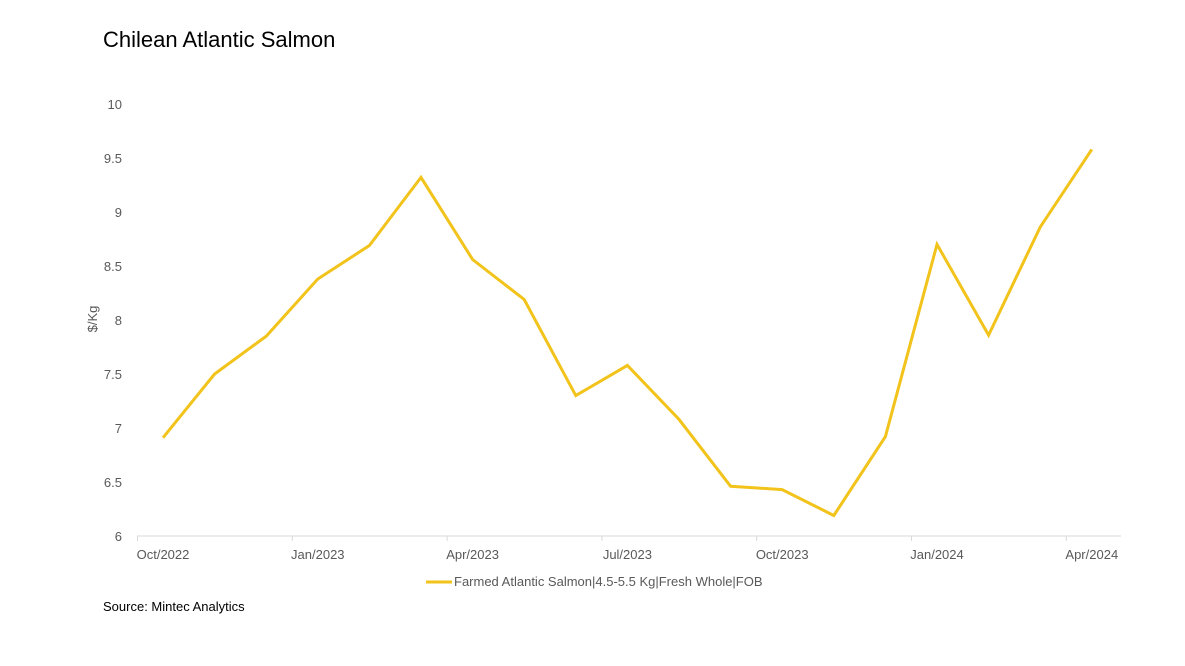 Image resolution: width=1185 pixels, height=666 pixels. Describe the element at coordinates (118, 320) in the screenshot. I see `y-tick-label: 8` at that location.